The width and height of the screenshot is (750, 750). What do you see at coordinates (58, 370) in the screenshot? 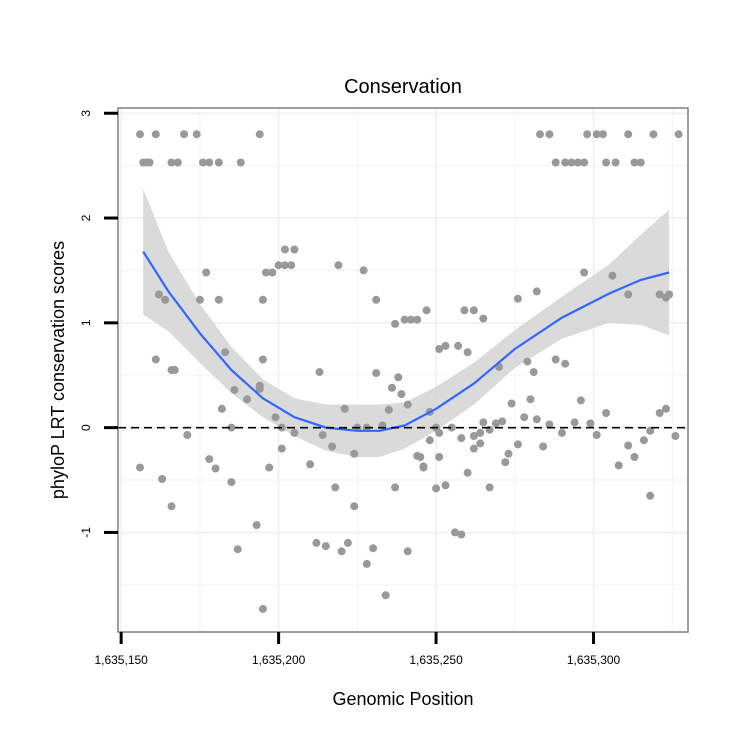
I see `y-axis-title: phyloP LRT conservation scores` at bounding box center [58, 370].